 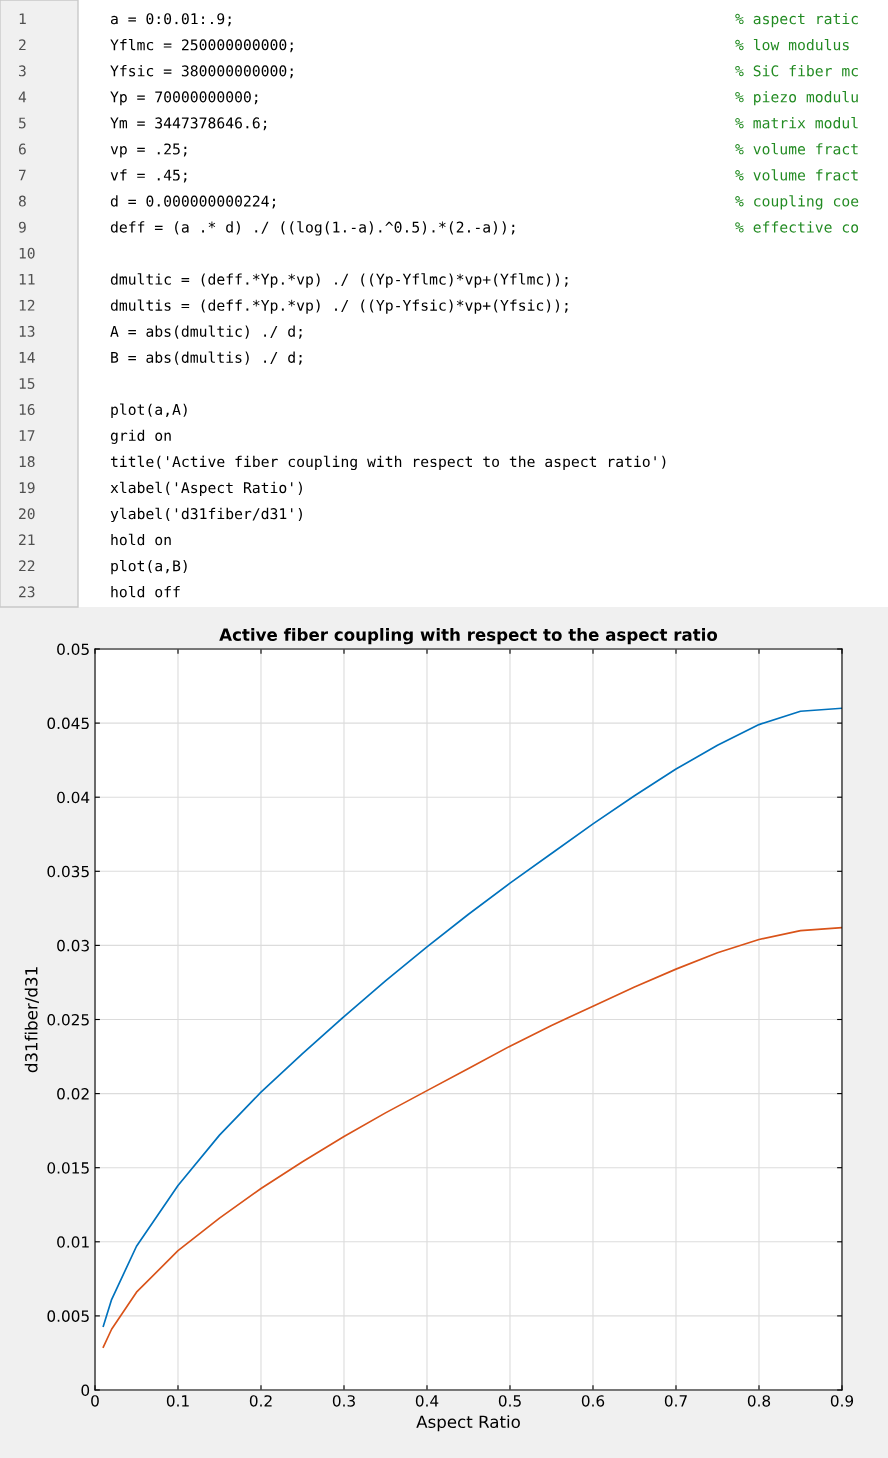 What do you see at coordinates (73, 1242) in the screenshot?
I see `y-tick-label: 0.01` at bounding box center [73, 1242].